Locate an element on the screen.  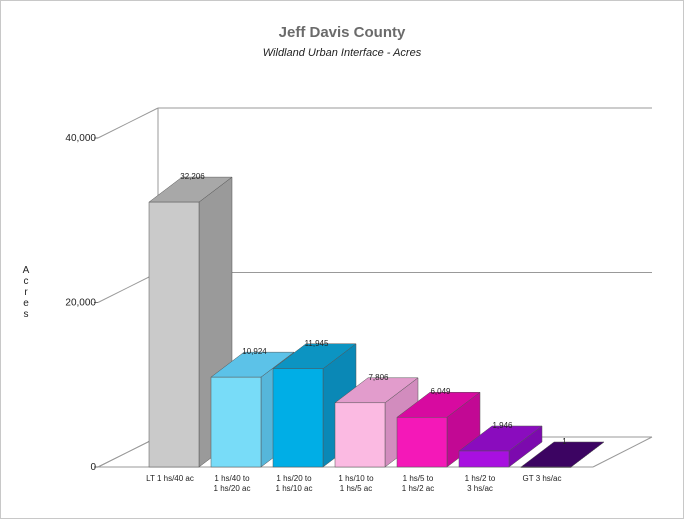
category-label: LT 1 hs/40 ac is located at coordinates (170, 478).